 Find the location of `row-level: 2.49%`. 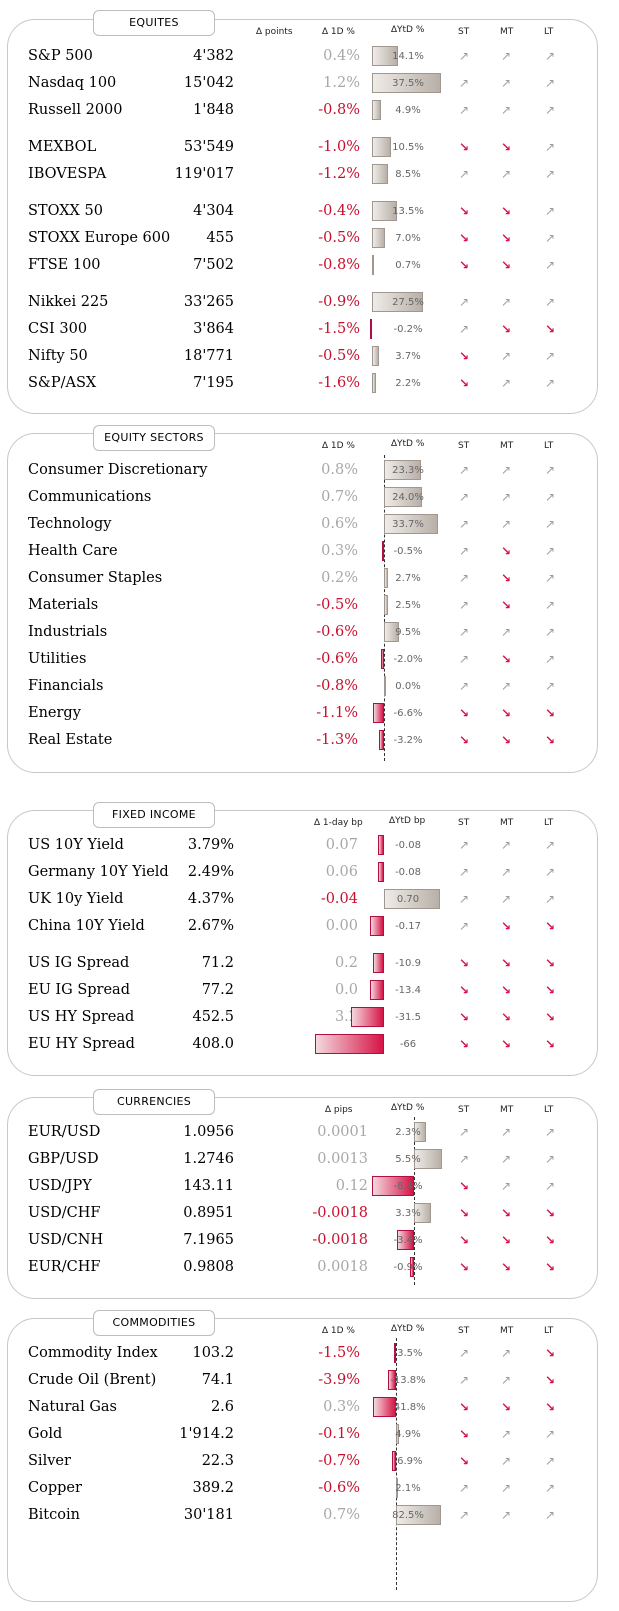

row-level: 2.49% is located at coordinates (210, 872).